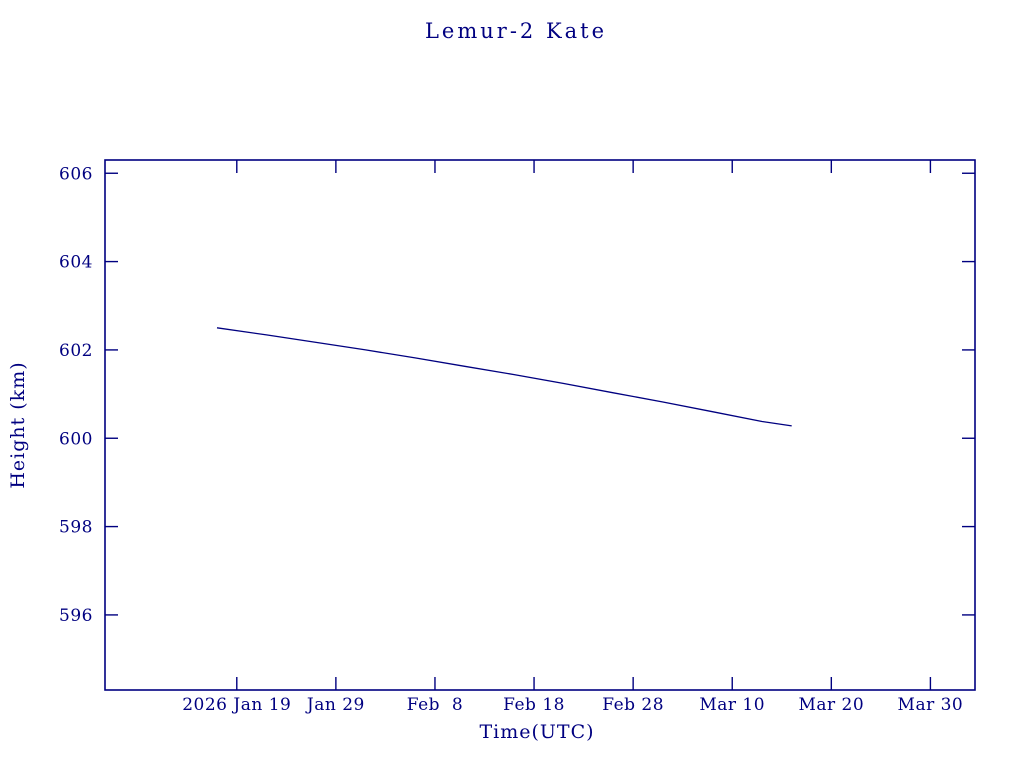 Image resolution: width=1024 pixels, height=768 pixels. I want to click on x-tick-label: Feb 18, so click(534, 705).